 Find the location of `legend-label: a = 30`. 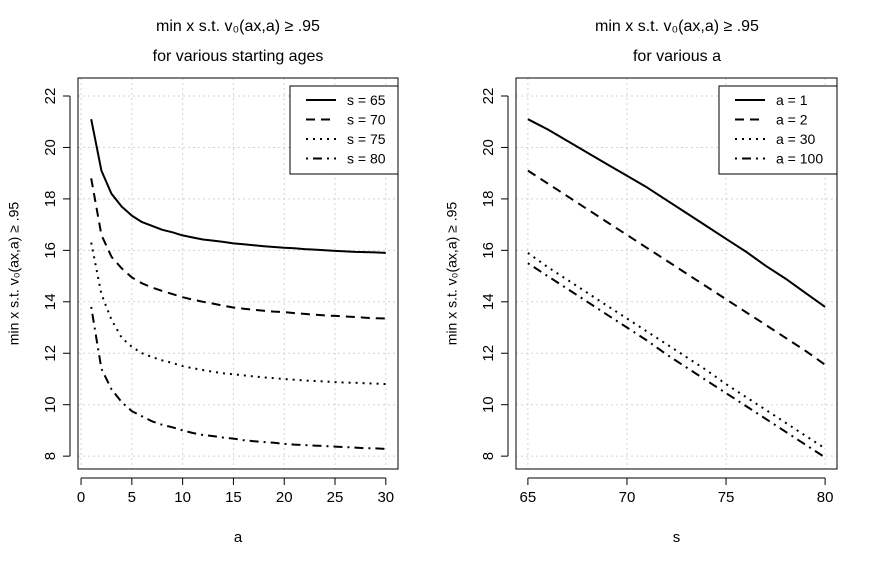

legend-label: a = 30 is located at coordinates (796, 139).